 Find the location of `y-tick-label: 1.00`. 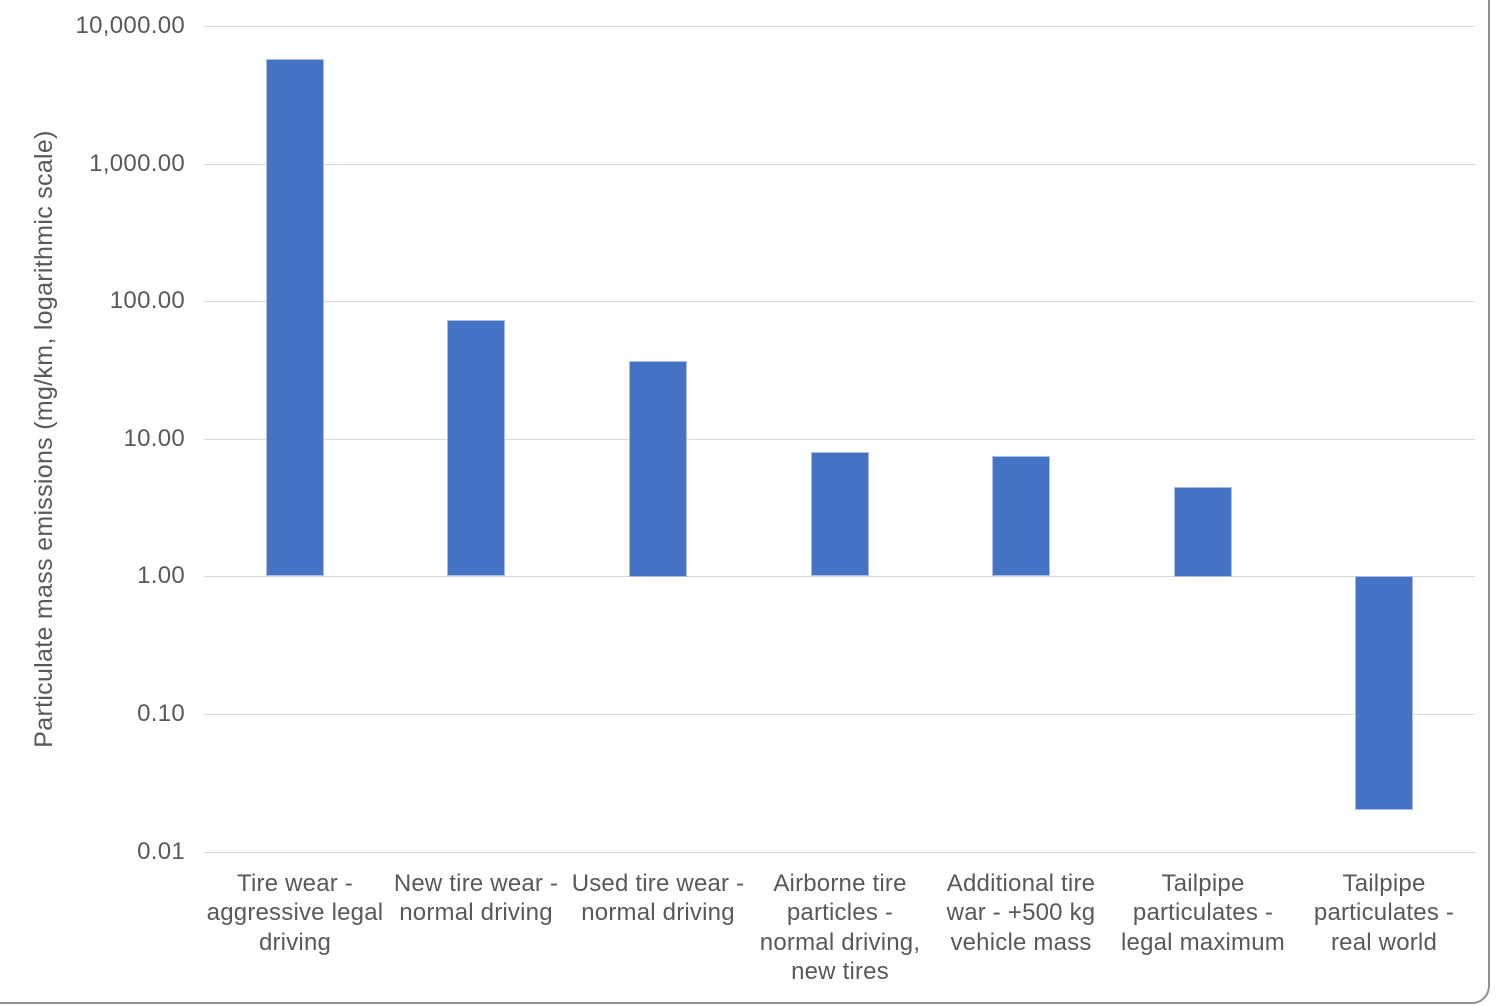

y-tick-label: 1.00 is located at coordinates (161, 575).